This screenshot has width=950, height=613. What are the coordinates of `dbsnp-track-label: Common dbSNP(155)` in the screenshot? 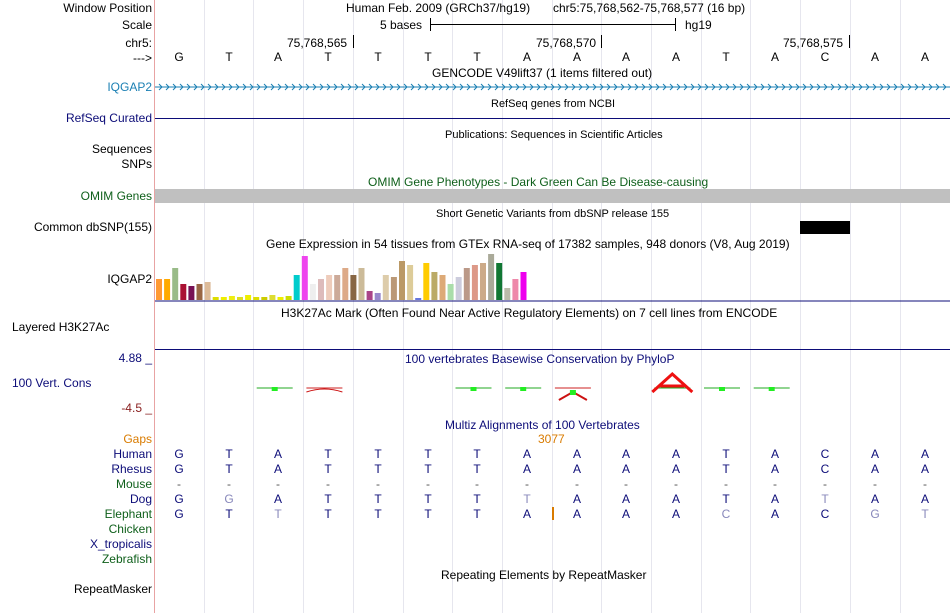 It's located at (92, 227).